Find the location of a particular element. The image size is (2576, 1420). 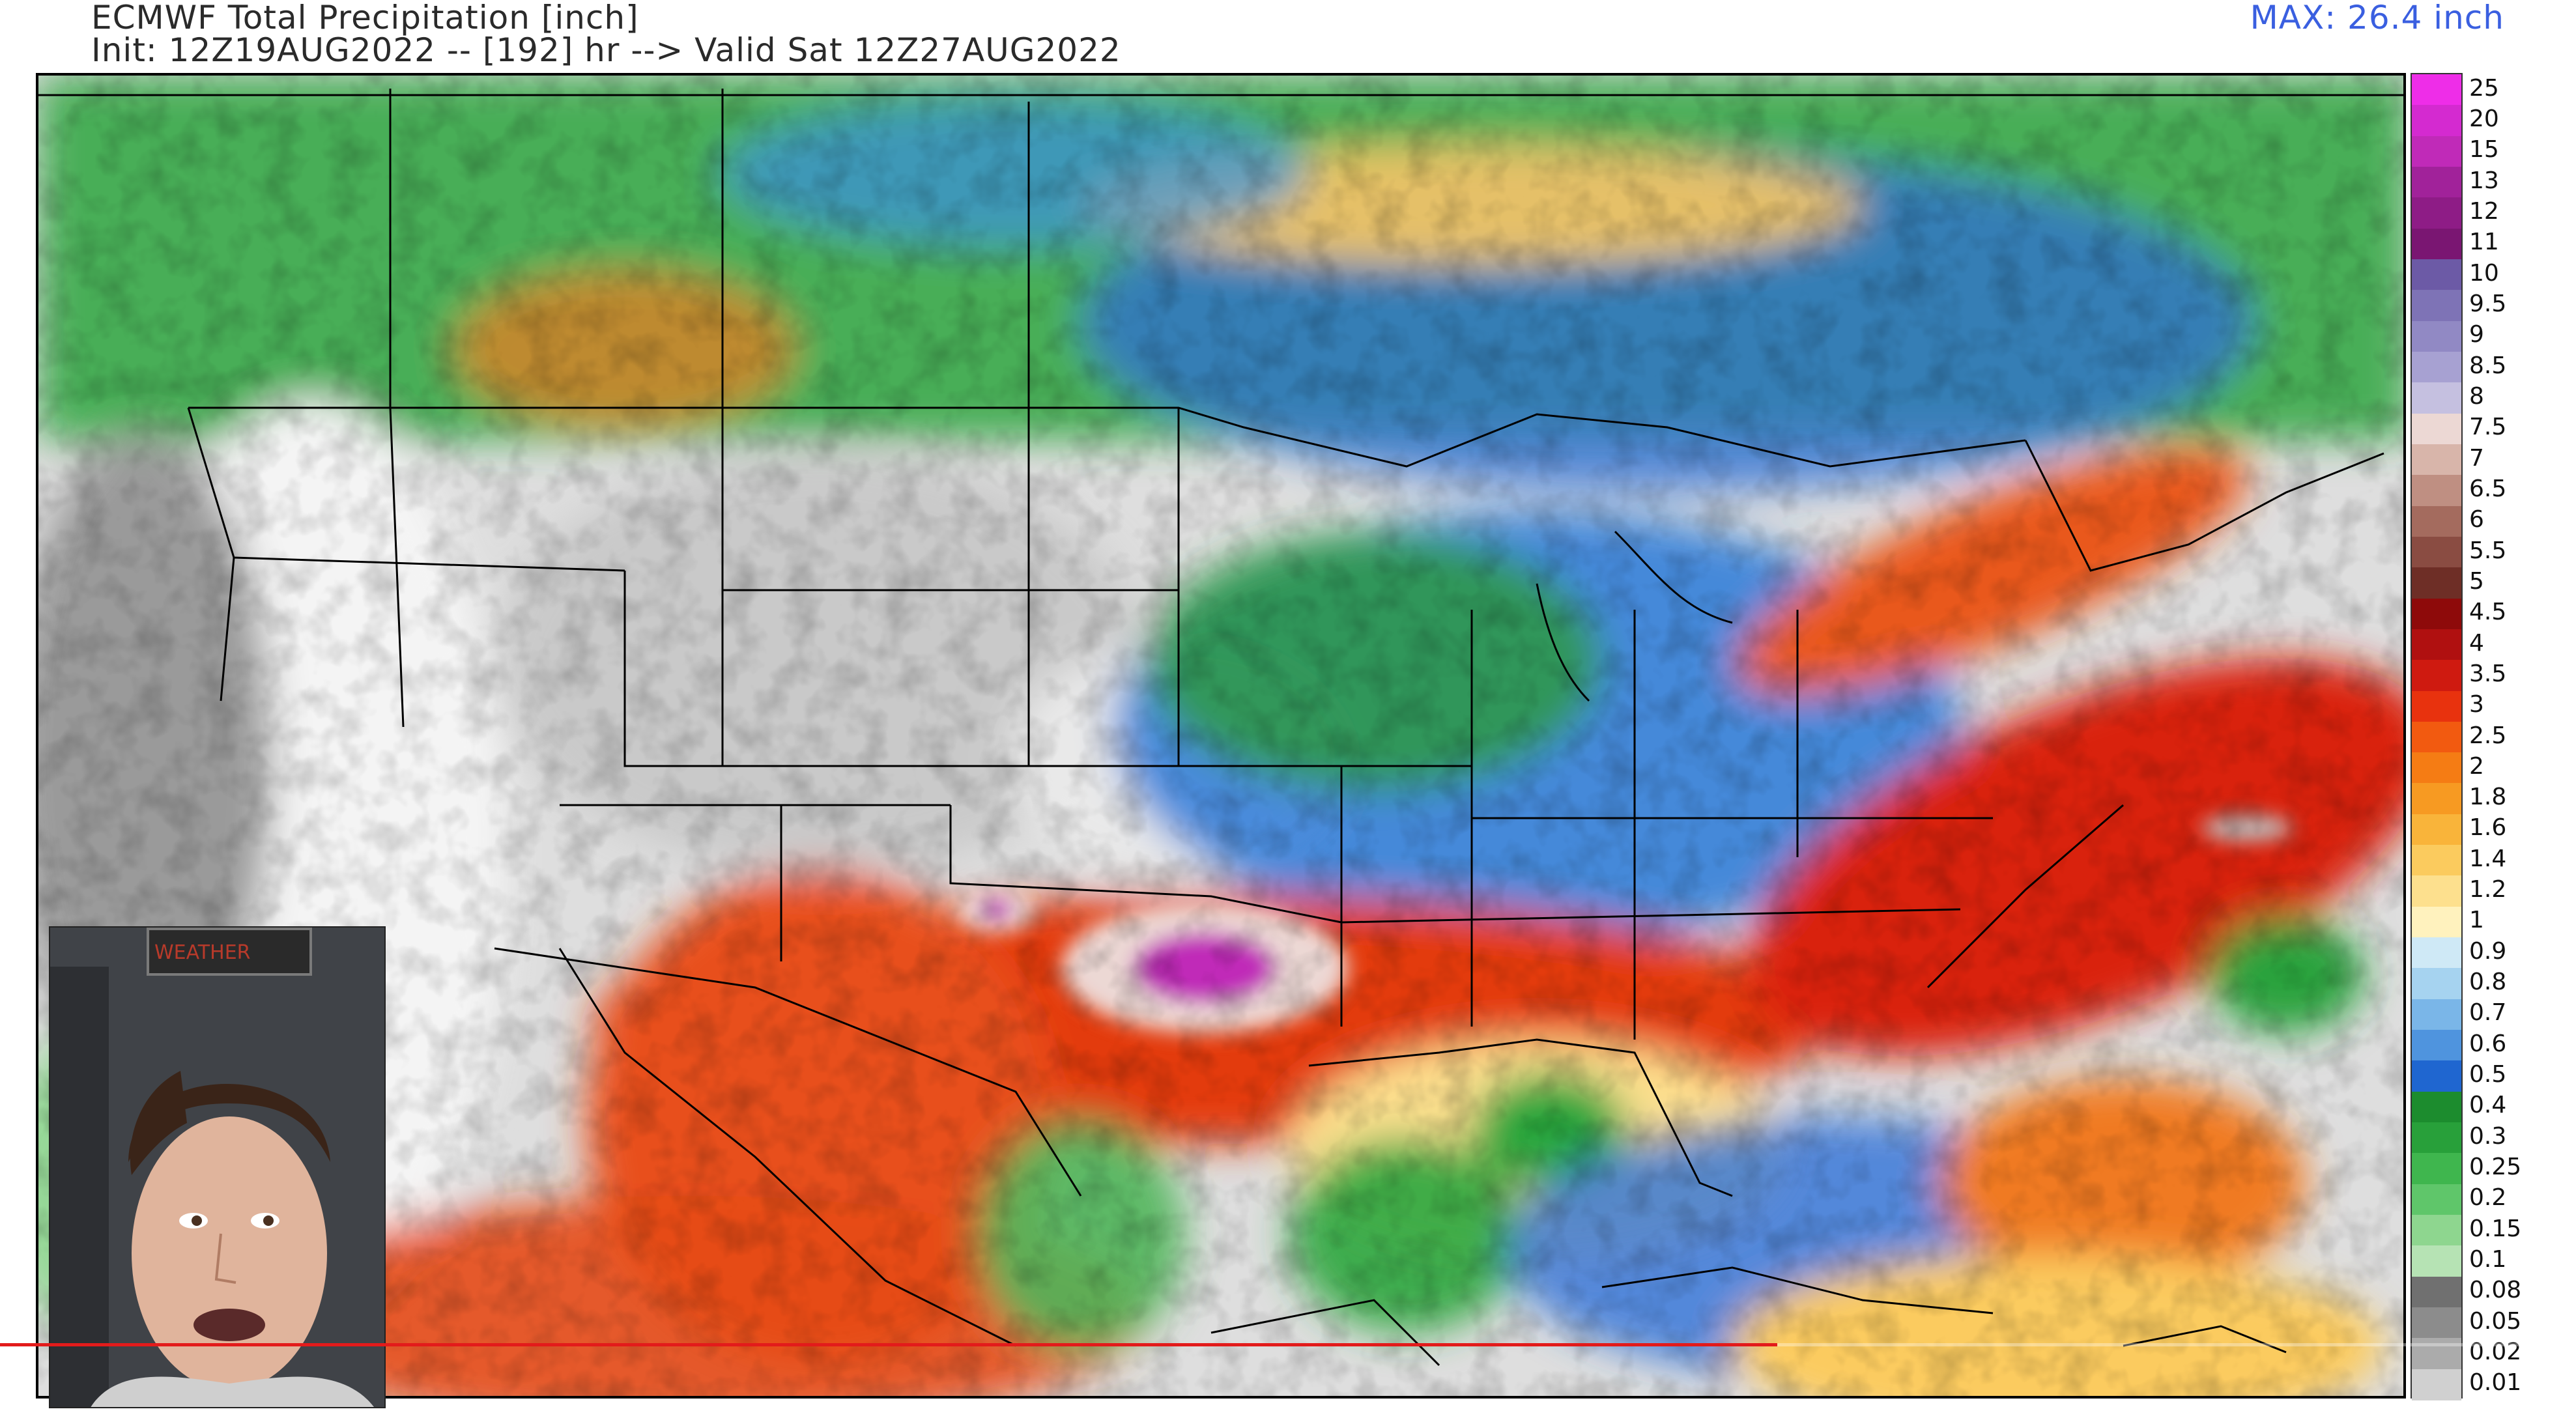

legend-label: 0.1 is located at coordinates (2488, 1259).